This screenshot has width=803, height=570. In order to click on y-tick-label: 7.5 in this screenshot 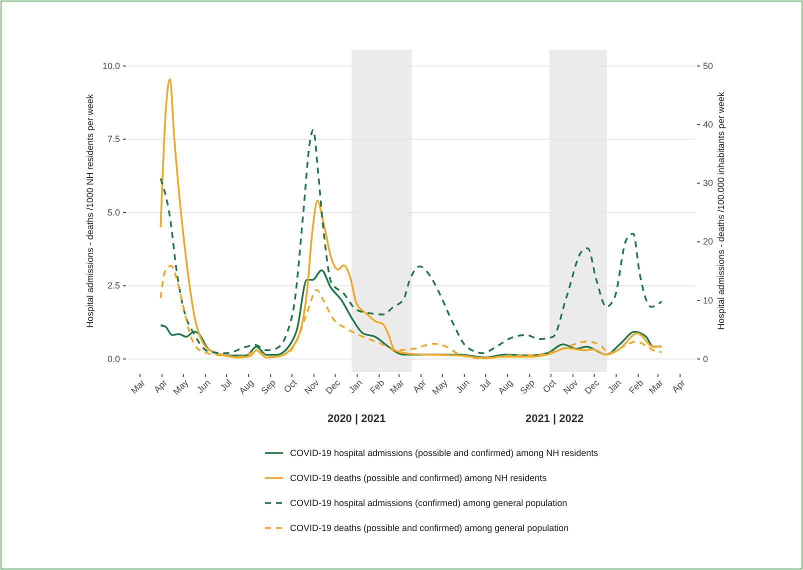, I will do `click(113, 139)`.